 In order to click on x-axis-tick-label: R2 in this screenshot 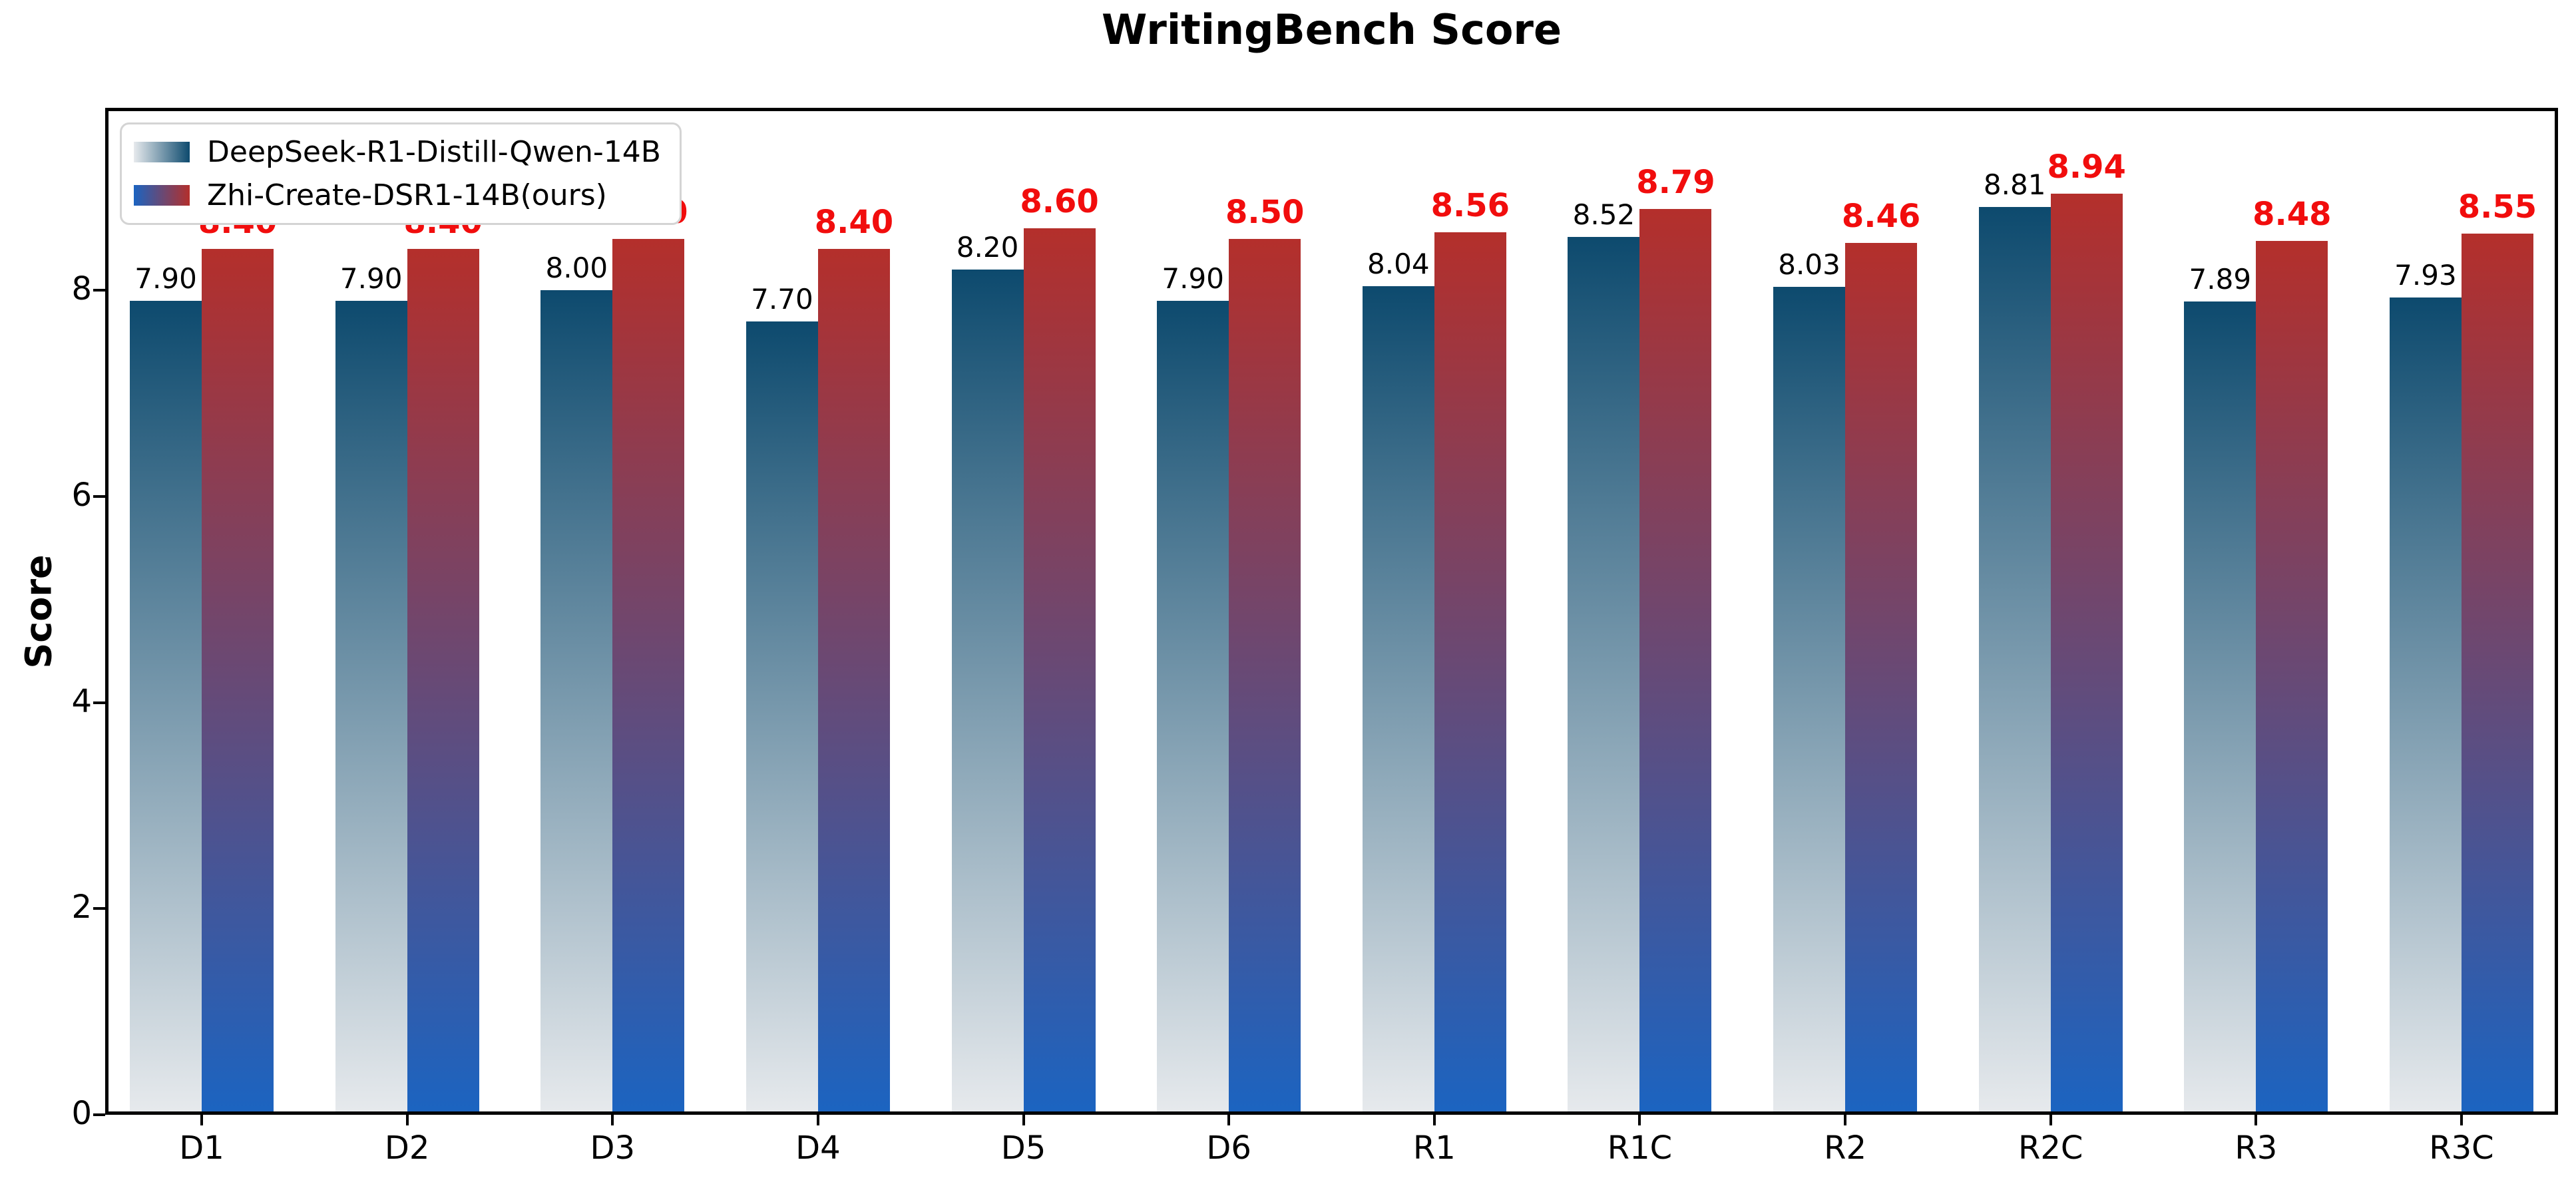, I will do `click(1845, 1148)`.